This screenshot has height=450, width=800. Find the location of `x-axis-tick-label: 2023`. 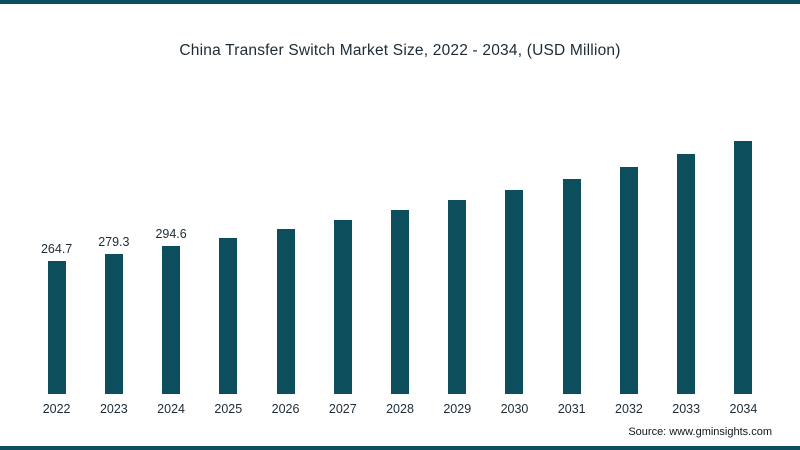

x-axis-tick-label: 2023 is located at coordinates (113, 409).